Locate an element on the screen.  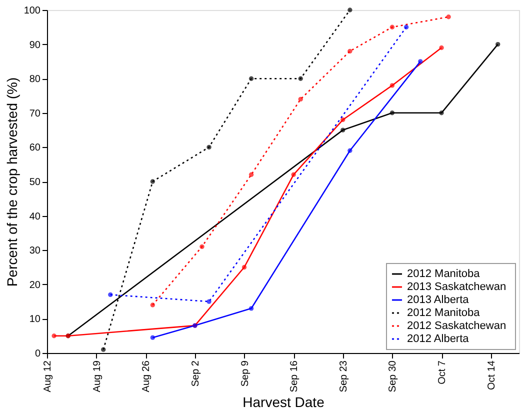
legend-label: 2013 Saskatchewan is located at coordinates (456, 287).